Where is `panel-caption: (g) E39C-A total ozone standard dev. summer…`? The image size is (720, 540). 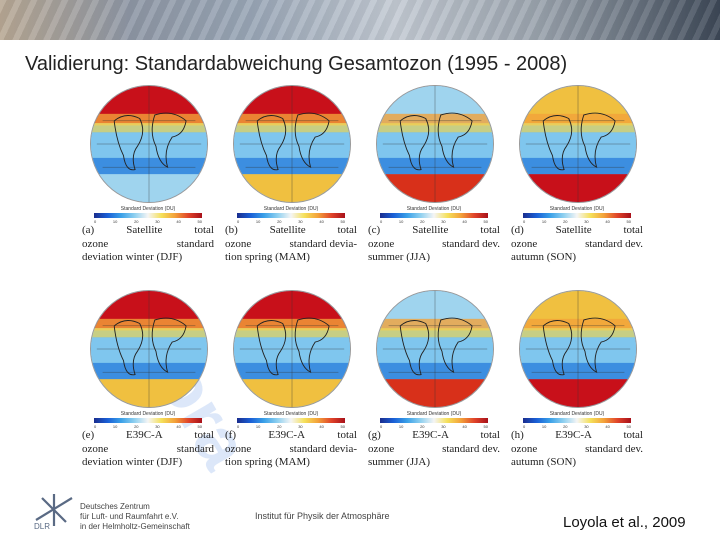 panel-caption: (g) E39C-A total ozone standard dev. summer… is located at coordinates (434, 449).